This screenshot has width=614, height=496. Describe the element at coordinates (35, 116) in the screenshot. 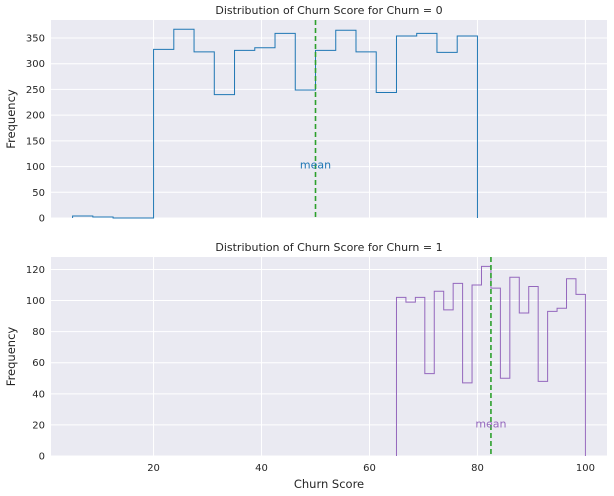

I see `y-tick-label: 200` at that location.